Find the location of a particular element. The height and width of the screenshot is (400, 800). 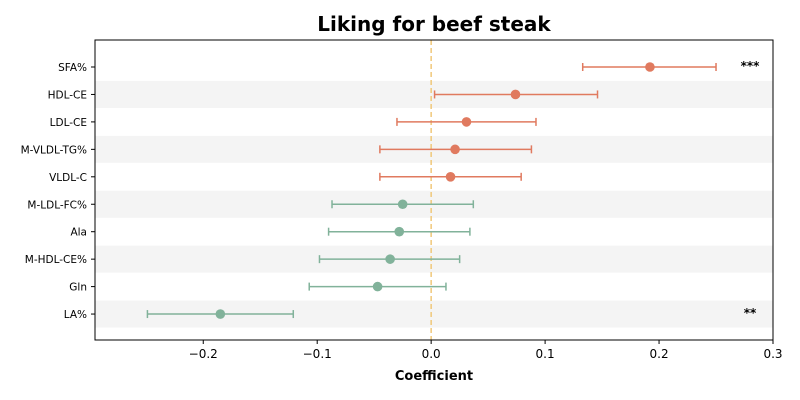

y-tick-label: Ala is located at coordinates (78, 233).